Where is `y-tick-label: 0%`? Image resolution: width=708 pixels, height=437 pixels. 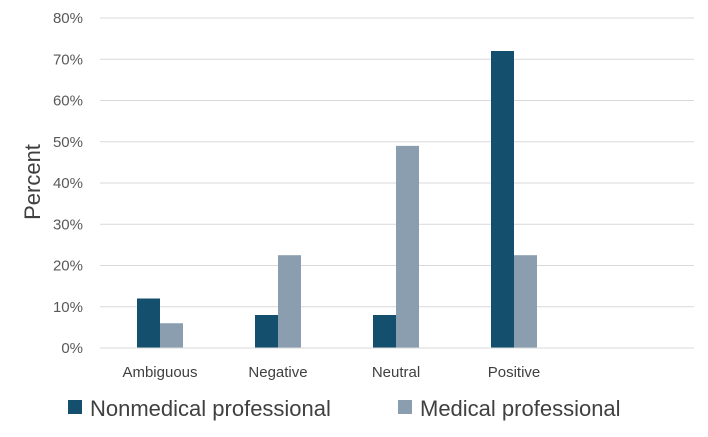
y-tick-label: 0% is located at coordinates (72, 348).